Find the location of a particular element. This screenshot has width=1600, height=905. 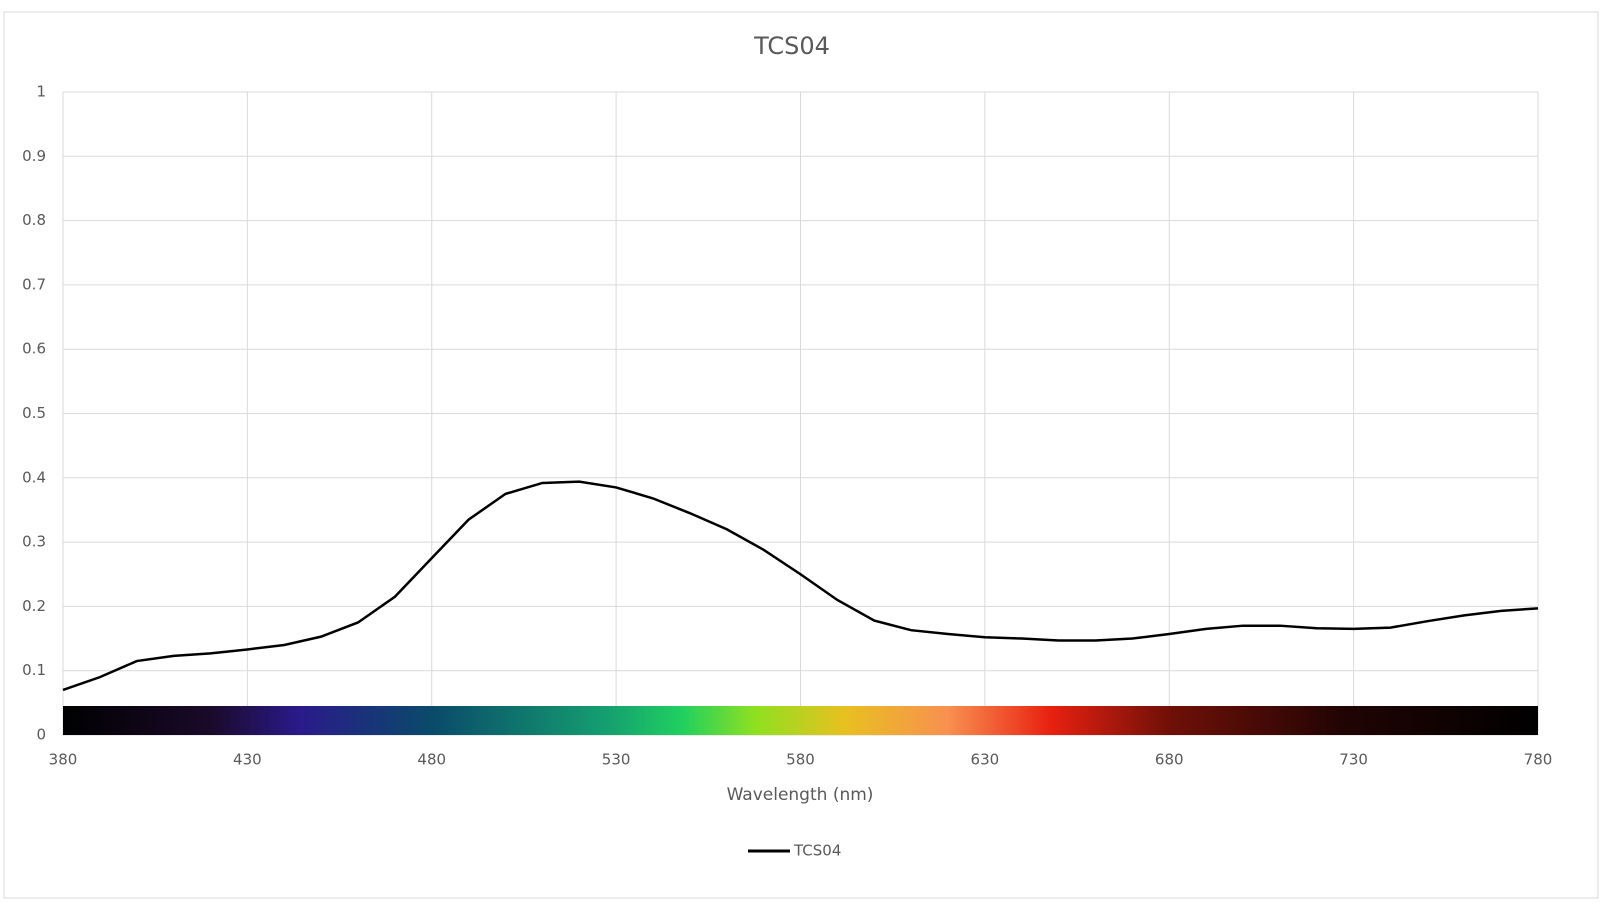

x-tick-label: 780 is located at coordinates (1538, 760).